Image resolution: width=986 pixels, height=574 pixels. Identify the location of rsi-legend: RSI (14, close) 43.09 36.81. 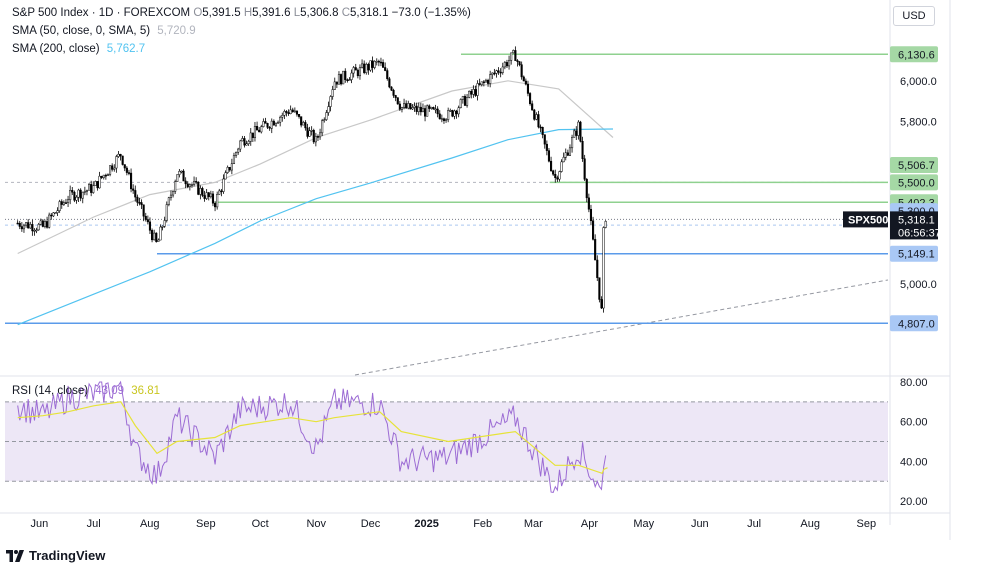
(86, 391).